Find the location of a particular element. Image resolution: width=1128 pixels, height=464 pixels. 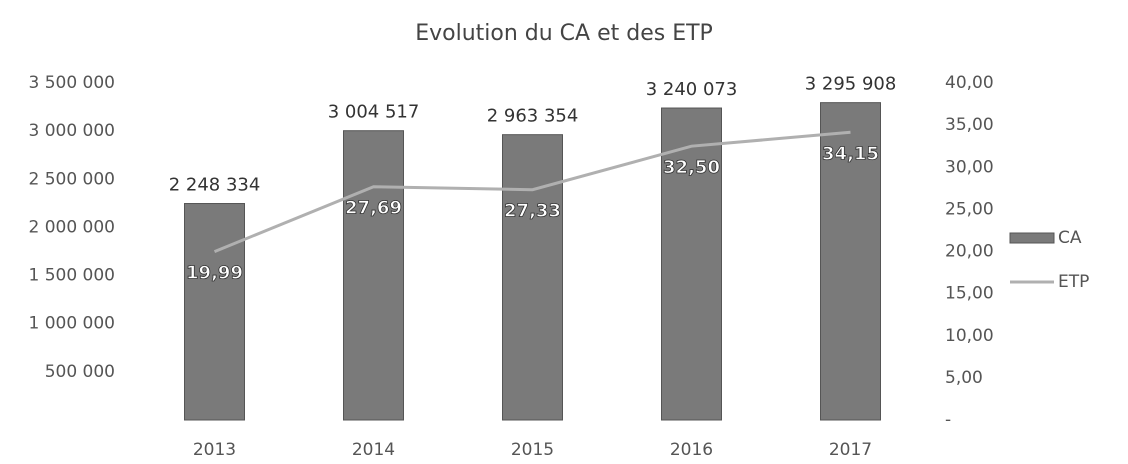

y2-tick-label: - is located at coordinates (948, 420).